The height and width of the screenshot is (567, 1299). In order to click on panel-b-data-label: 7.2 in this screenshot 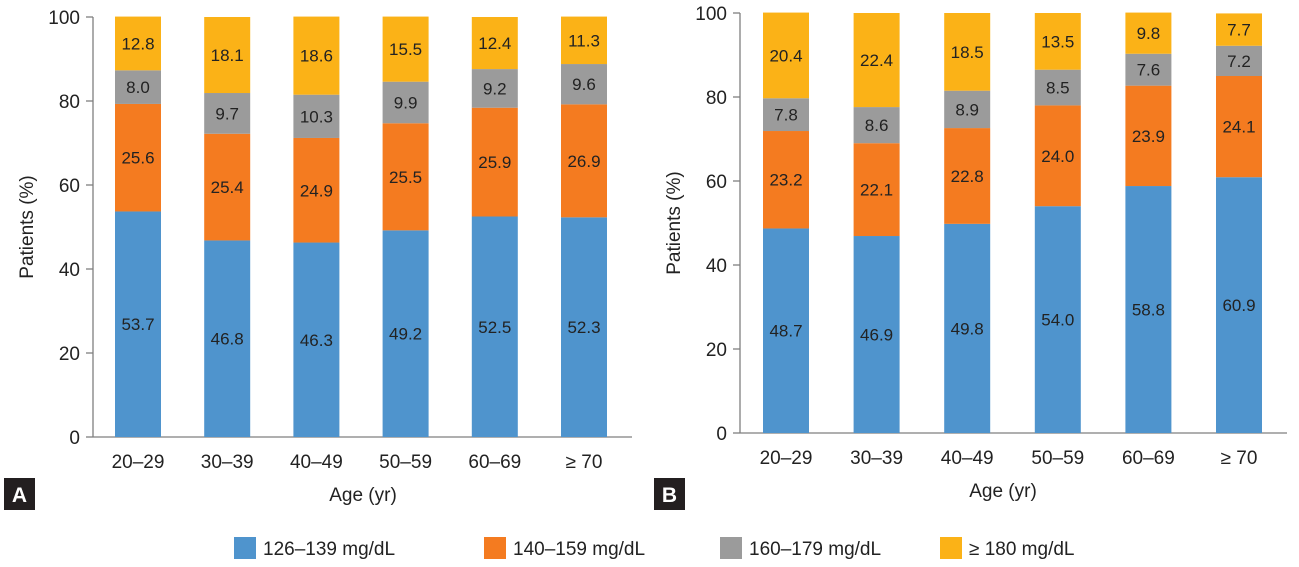, I will do `click(1239, 61)`.